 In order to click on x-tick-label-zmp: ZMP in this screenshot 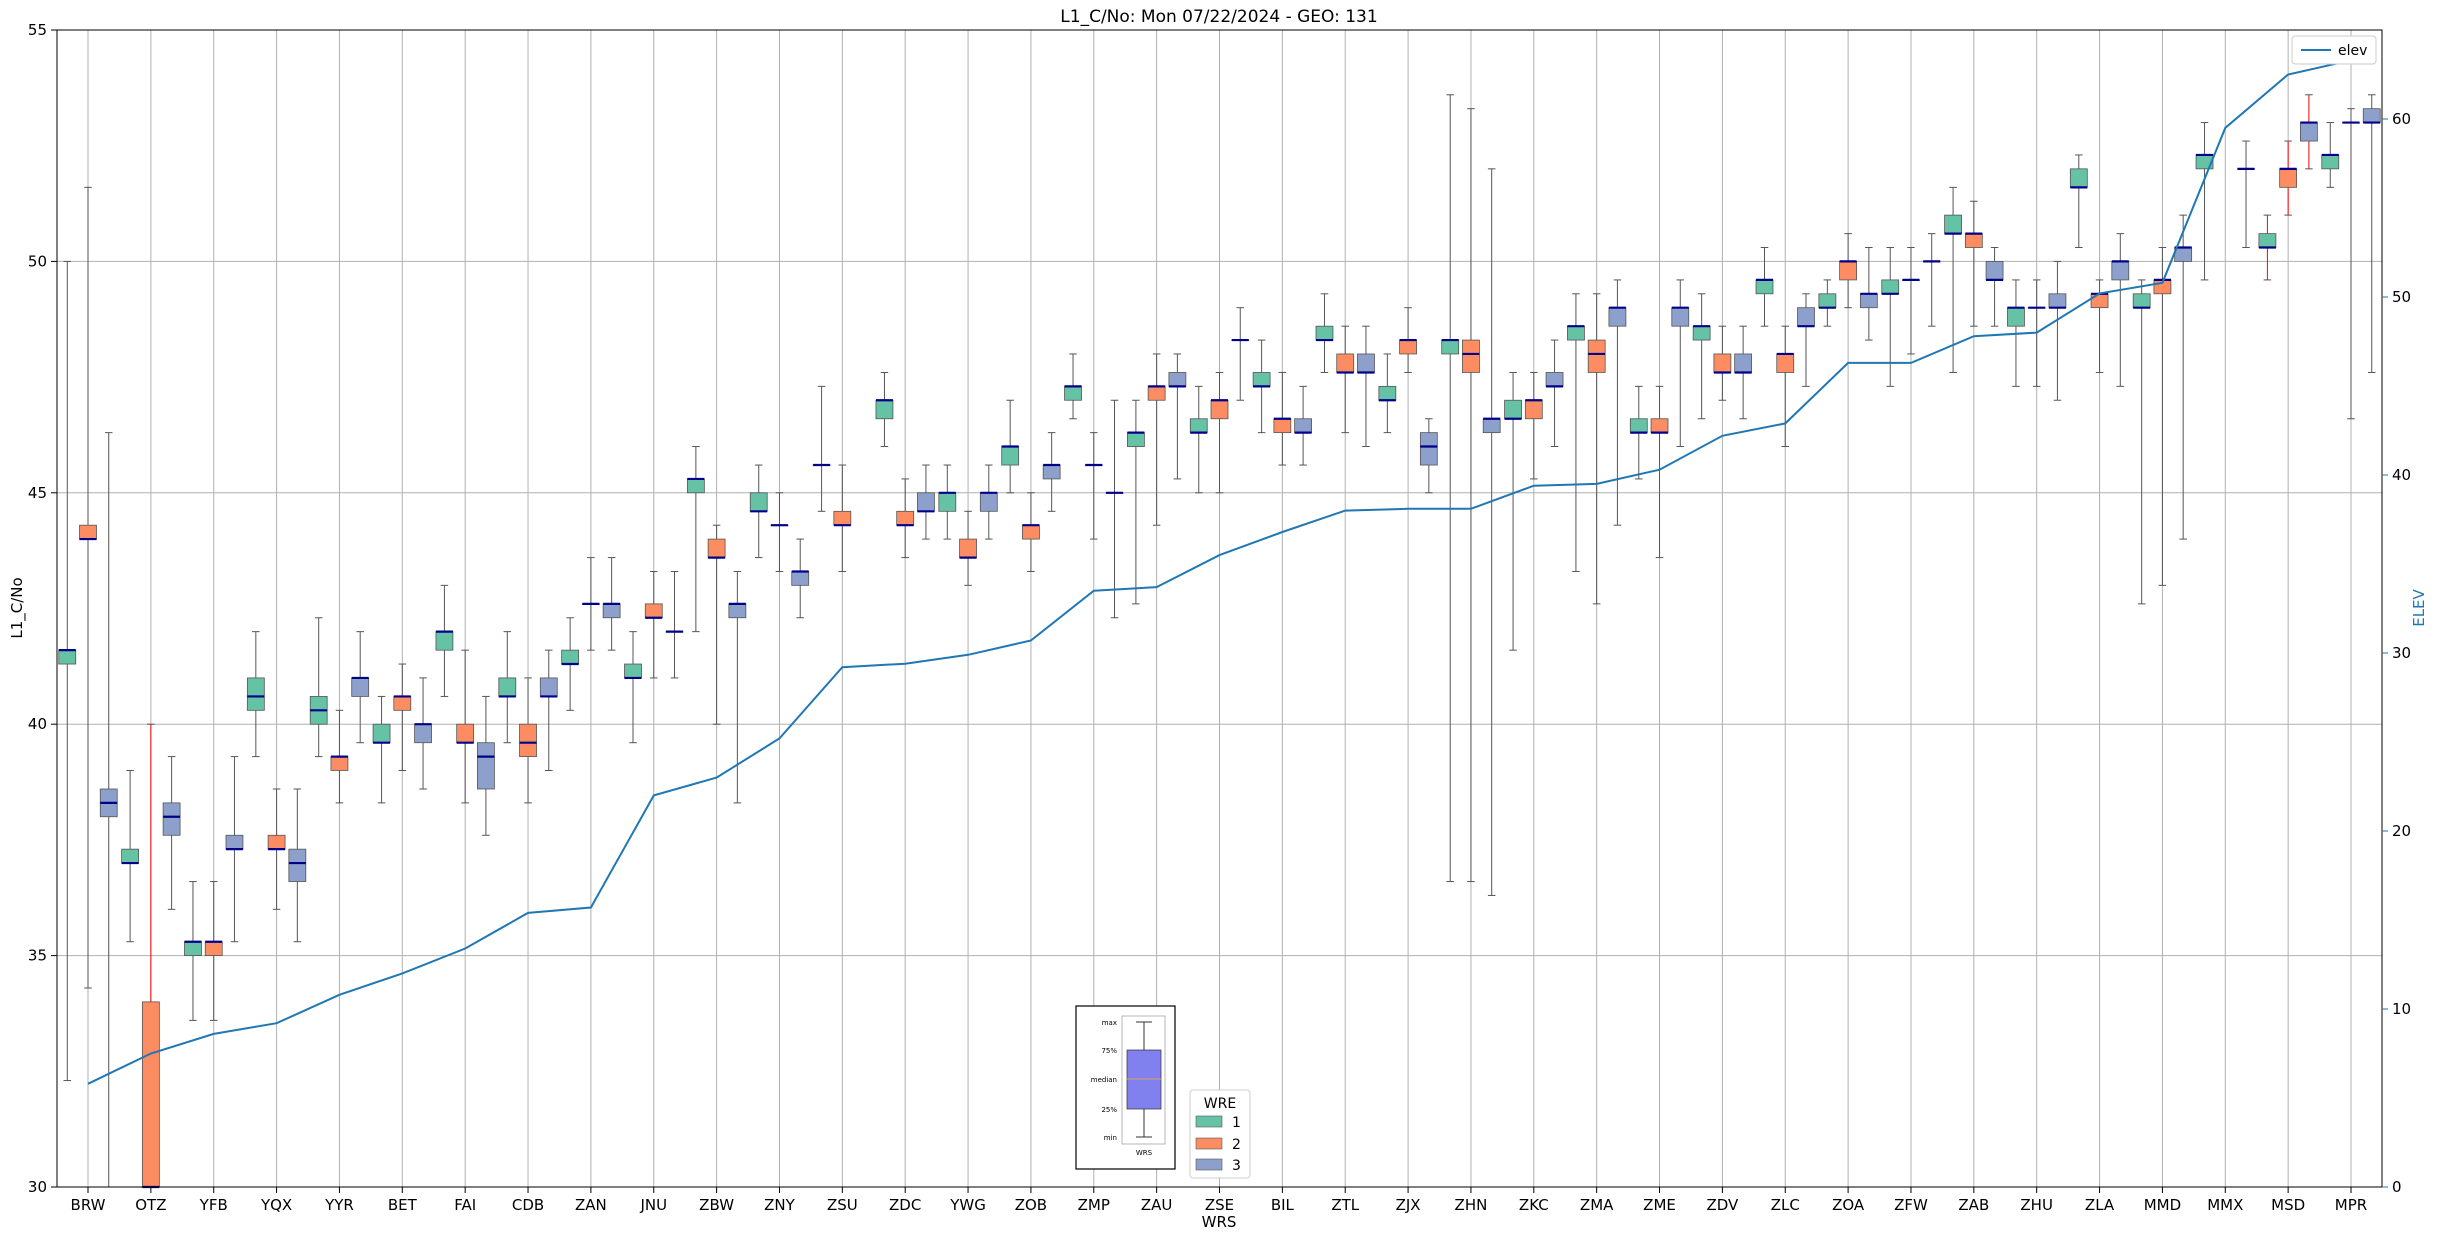, I will do `click(1094, 1205)`.